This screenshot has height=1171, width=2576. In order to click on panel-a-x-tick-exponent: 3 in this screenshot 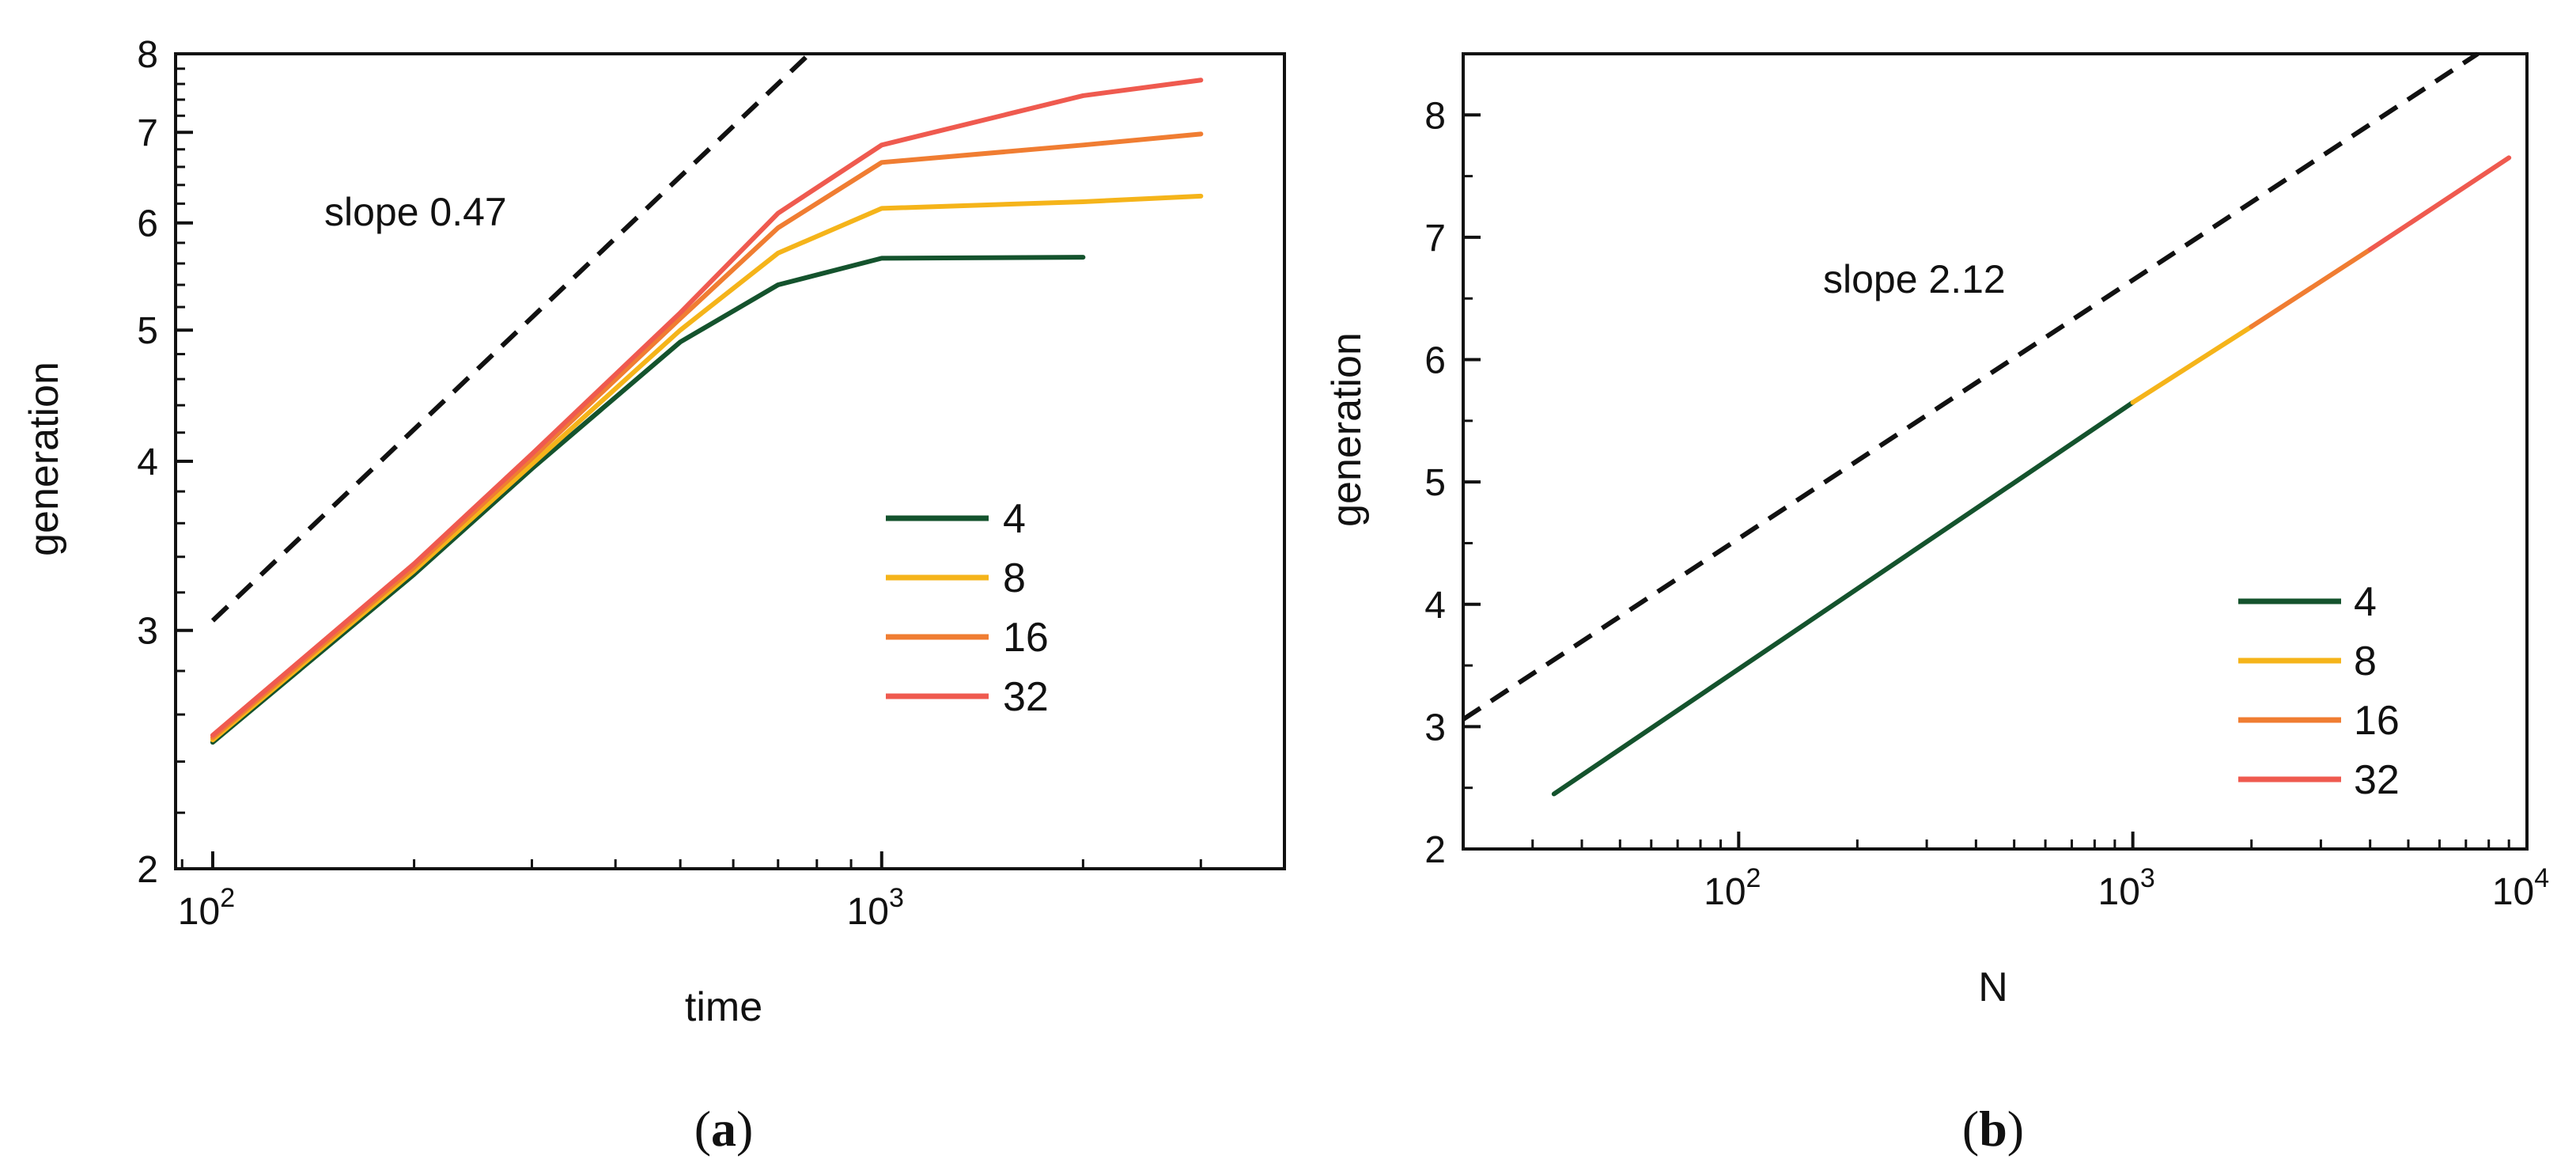, I will do `click(896, 898)`.